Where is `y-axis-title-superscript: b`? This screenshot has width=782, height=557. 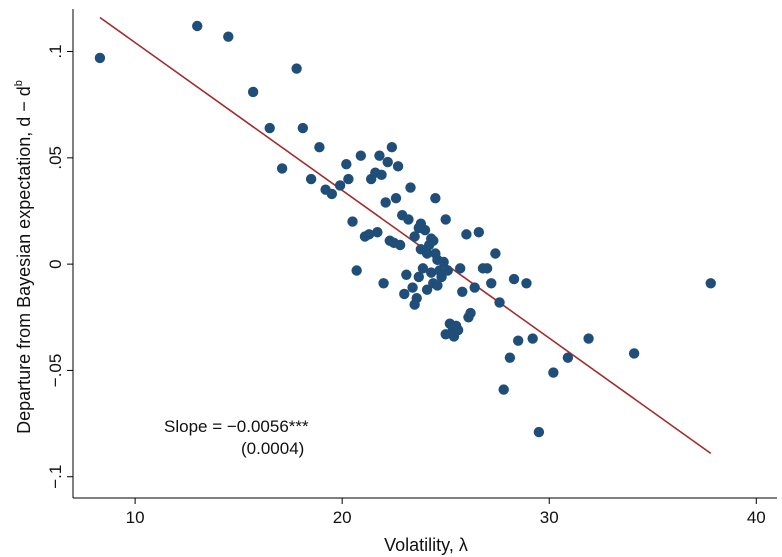
y-axis-title-superscript: b is located at coordinates (19, 83).